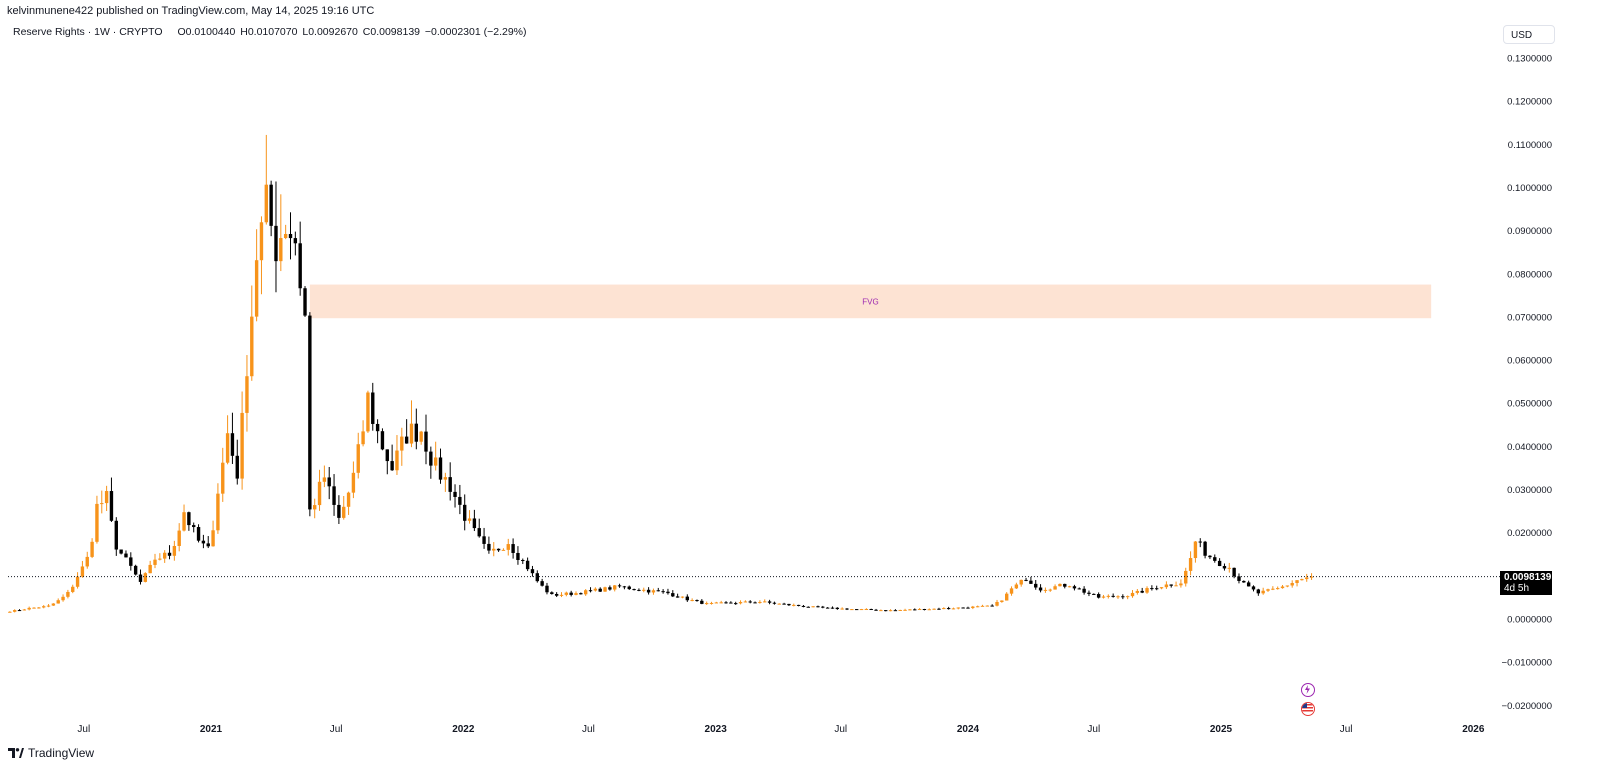  Describe the element at coordinates (88, 32) in the screenshot. I see `symbol-title: Reserve Rights · 1W · CRYPTO` at that location.